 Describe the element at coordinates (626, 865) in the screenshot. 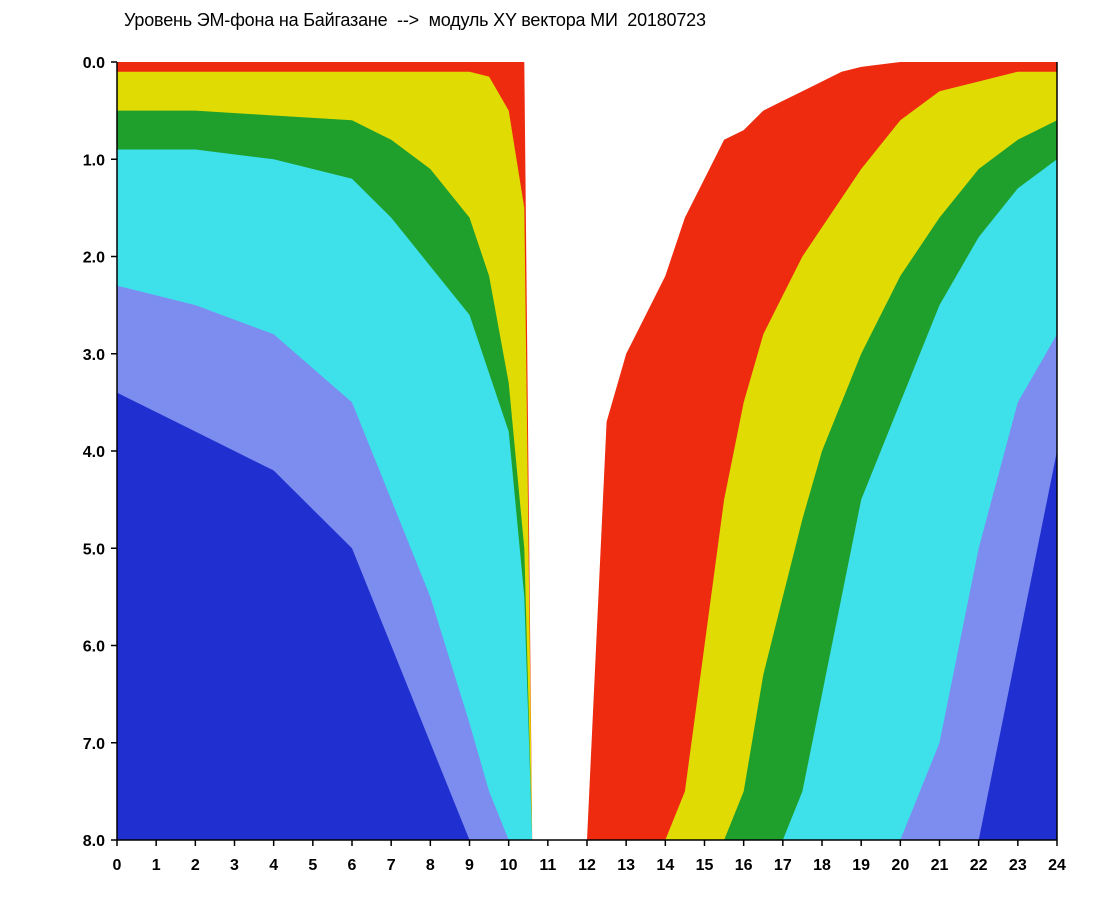

I see `x-tick-label: 13` at that location.